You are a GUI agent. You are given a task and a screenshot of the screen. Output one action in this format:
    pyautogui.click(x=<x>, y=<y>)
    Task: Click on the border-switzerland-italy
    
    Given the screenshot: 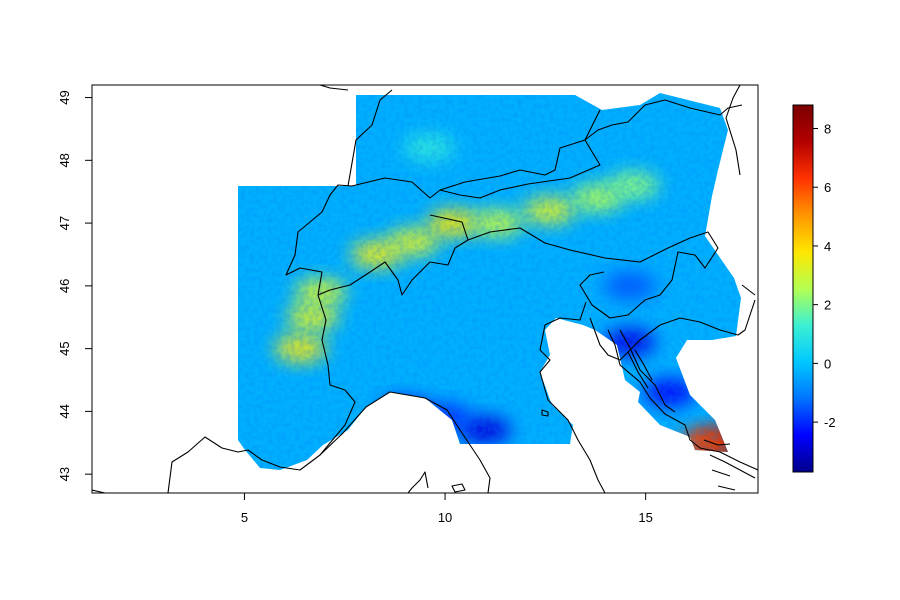 What is the action you would take?
    pyautogui.click(x=393, y=255)
    